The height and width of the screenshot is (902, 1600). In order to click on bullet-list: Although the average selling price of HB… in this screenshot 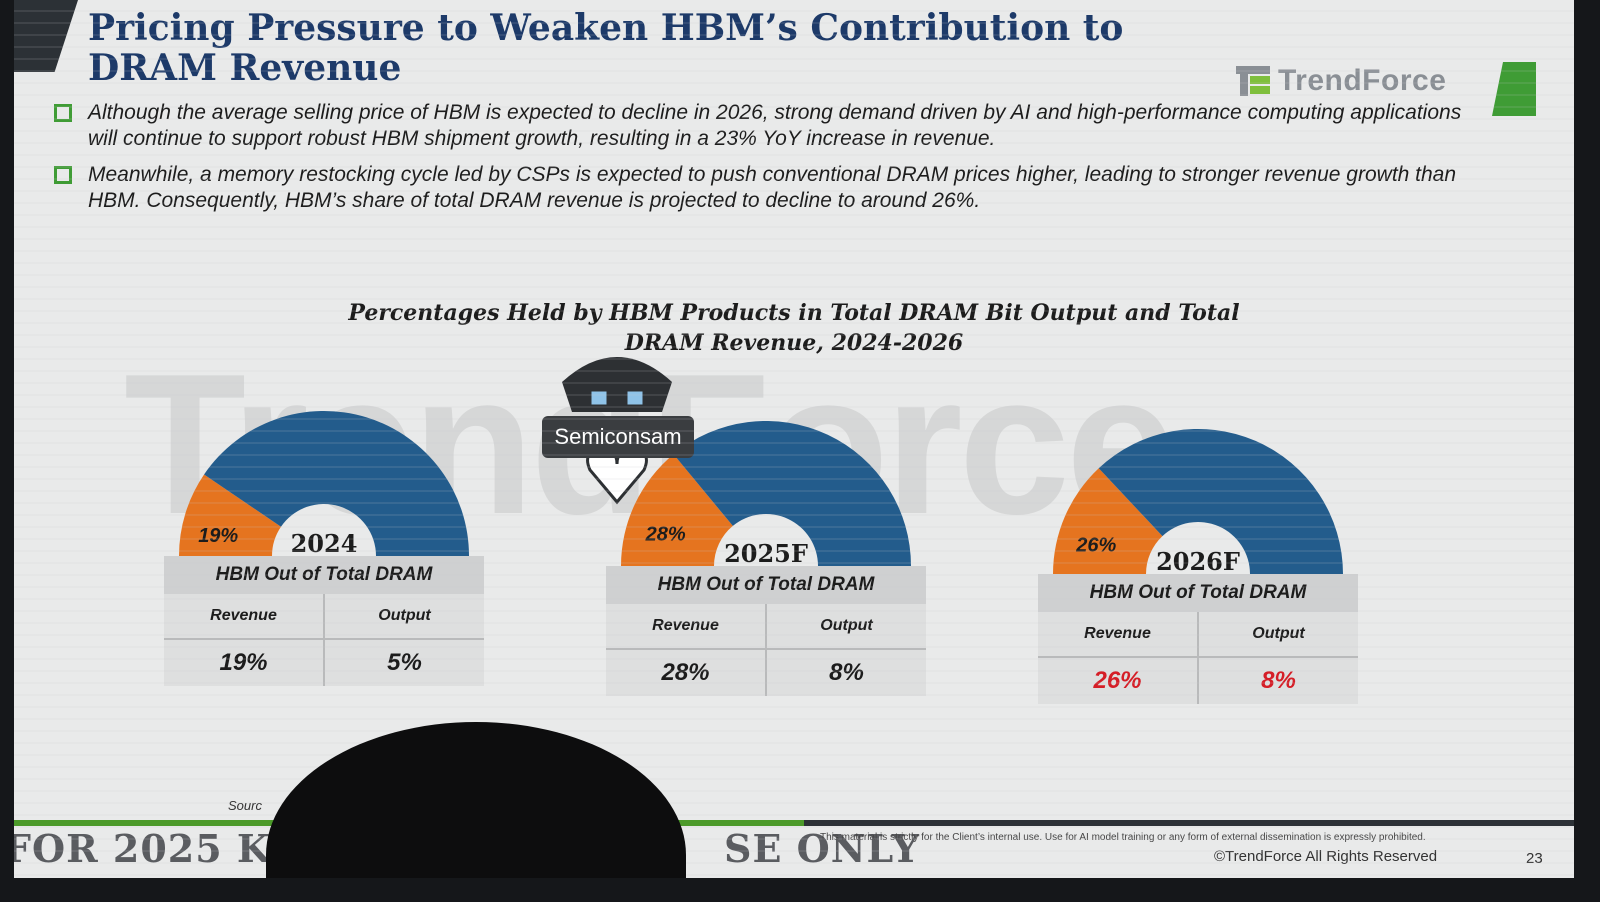, I will do `click(770, 162)`.